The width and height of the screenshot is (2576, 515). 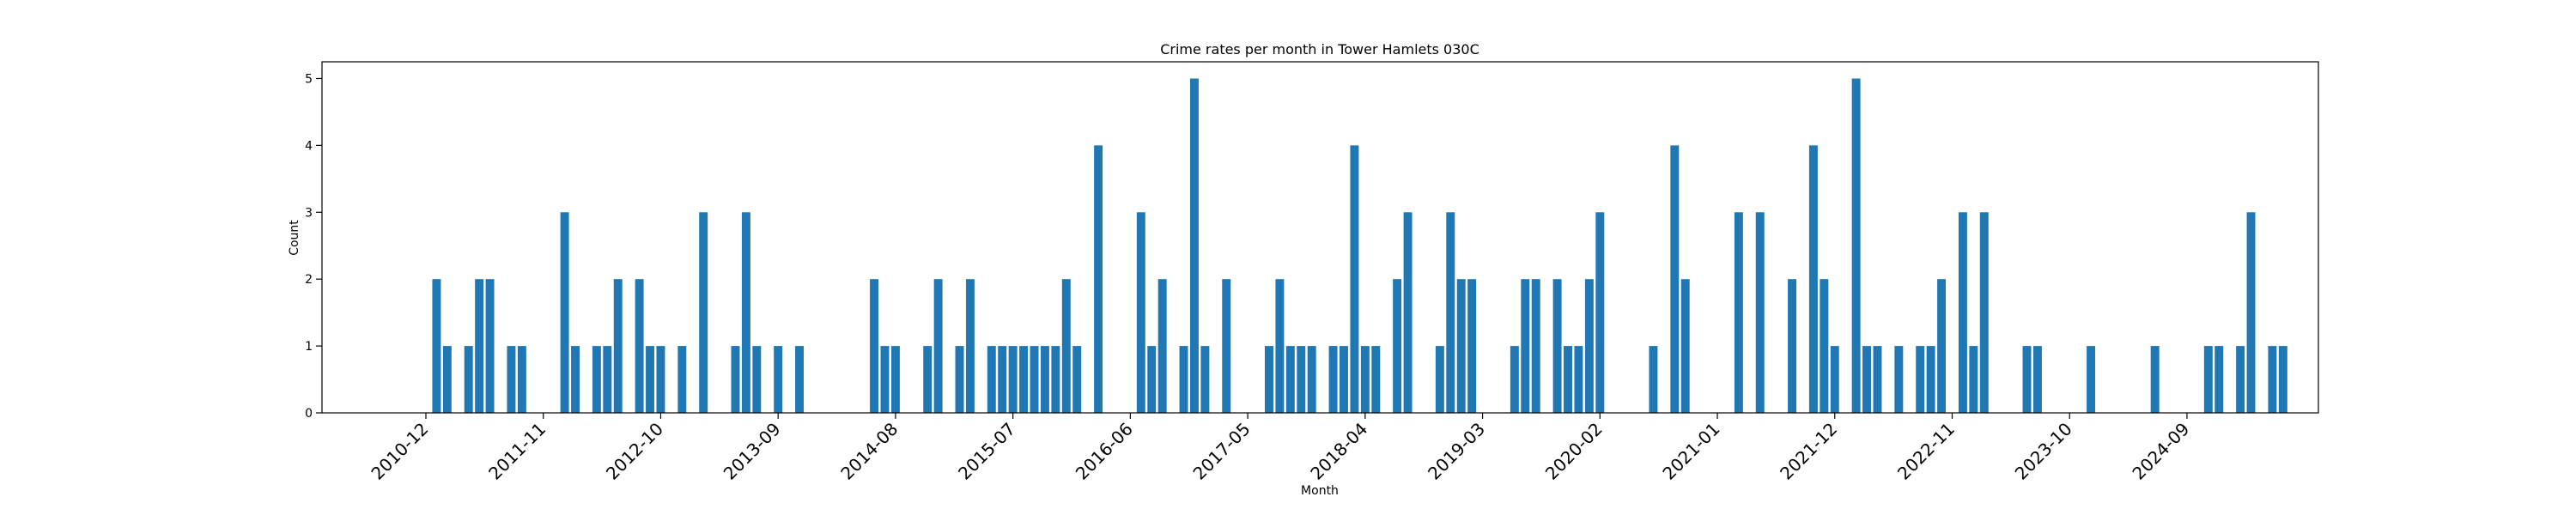 I want to click on y-tick-label: 4, so click(x=309, y=146).